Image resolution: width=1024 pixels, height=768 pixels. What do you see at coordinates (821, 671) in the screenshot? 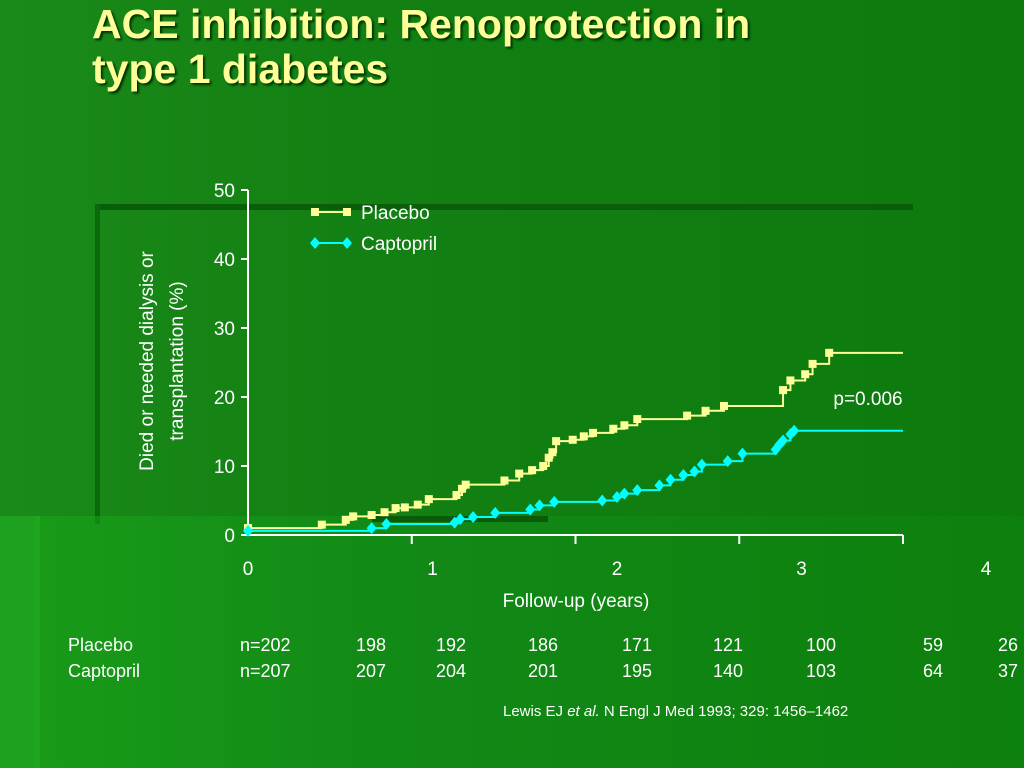
I see `risk-cell: 103` at bounding box center [821, 671].